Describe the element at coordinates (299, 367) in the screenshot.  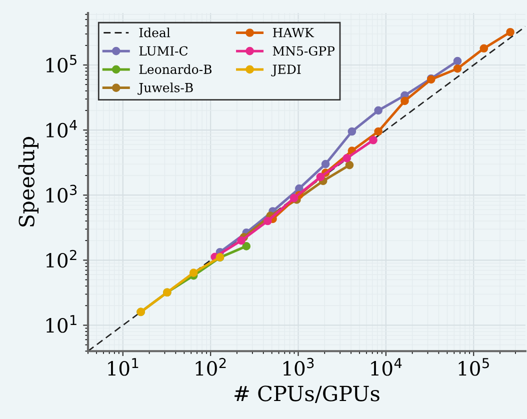
I see `x-tick-label: 10$^{3}$` at that location.